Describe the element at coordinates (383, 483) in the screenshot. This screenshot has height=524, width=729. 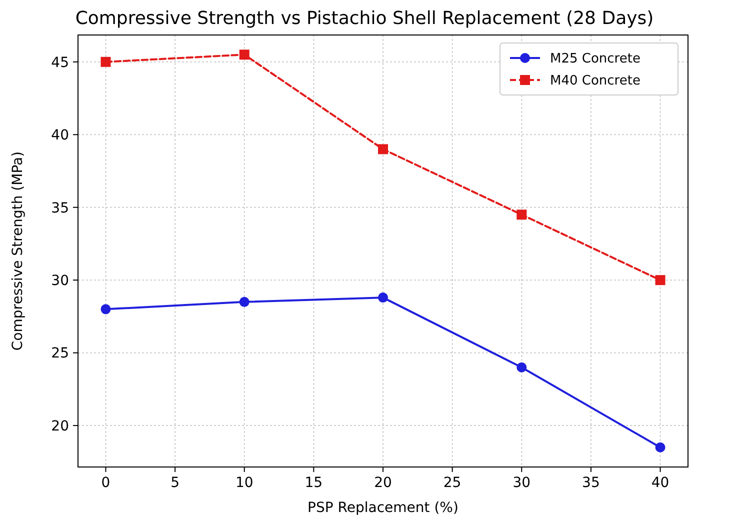
I see `x-tick-label: 20` at that location.